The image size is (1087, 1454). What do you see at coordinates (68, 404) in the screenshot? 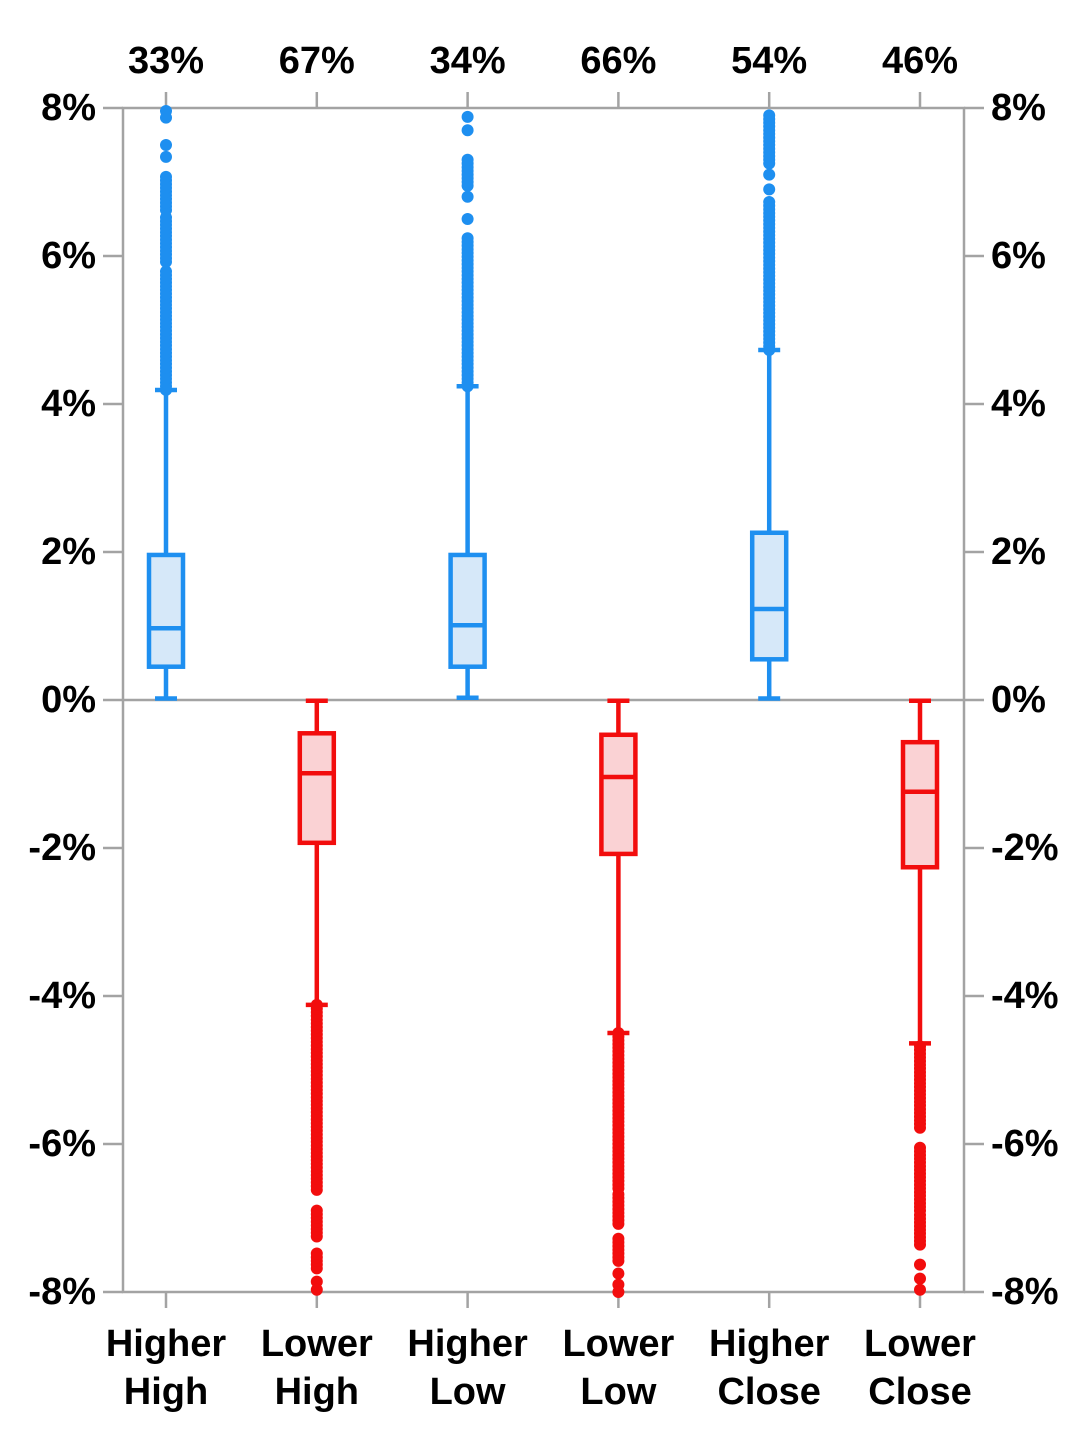
I see `y-tick-label-left: 4%` at bounding box center [68, 404].